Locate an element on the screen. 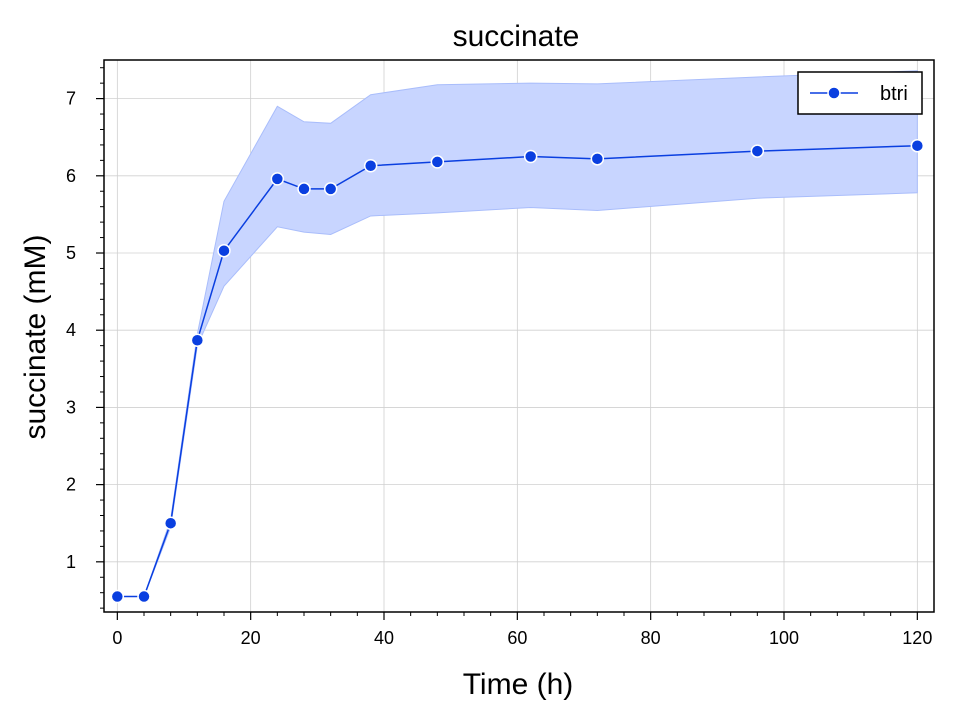  x-tick-label: 40 is located at coordinates (384, 638).